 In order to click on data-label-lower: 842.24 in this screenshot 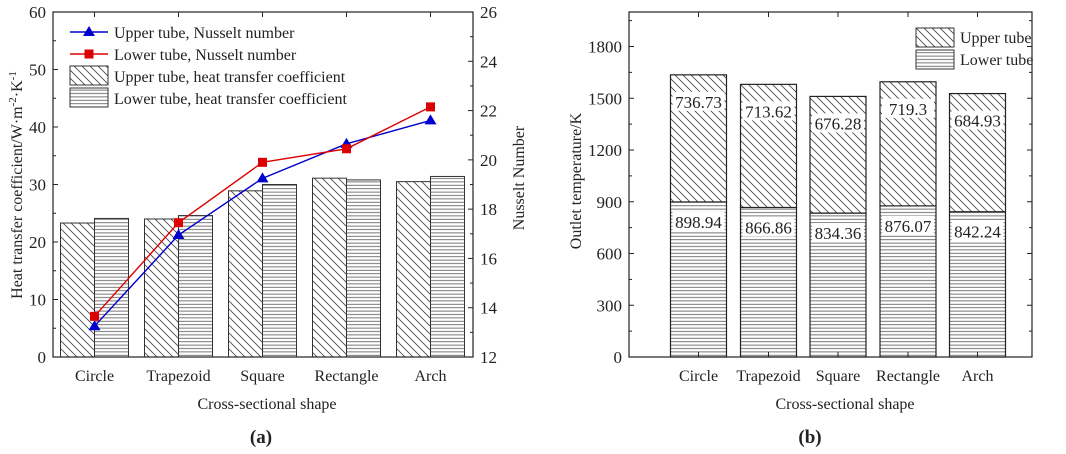, I will do `click(977, 232)`.